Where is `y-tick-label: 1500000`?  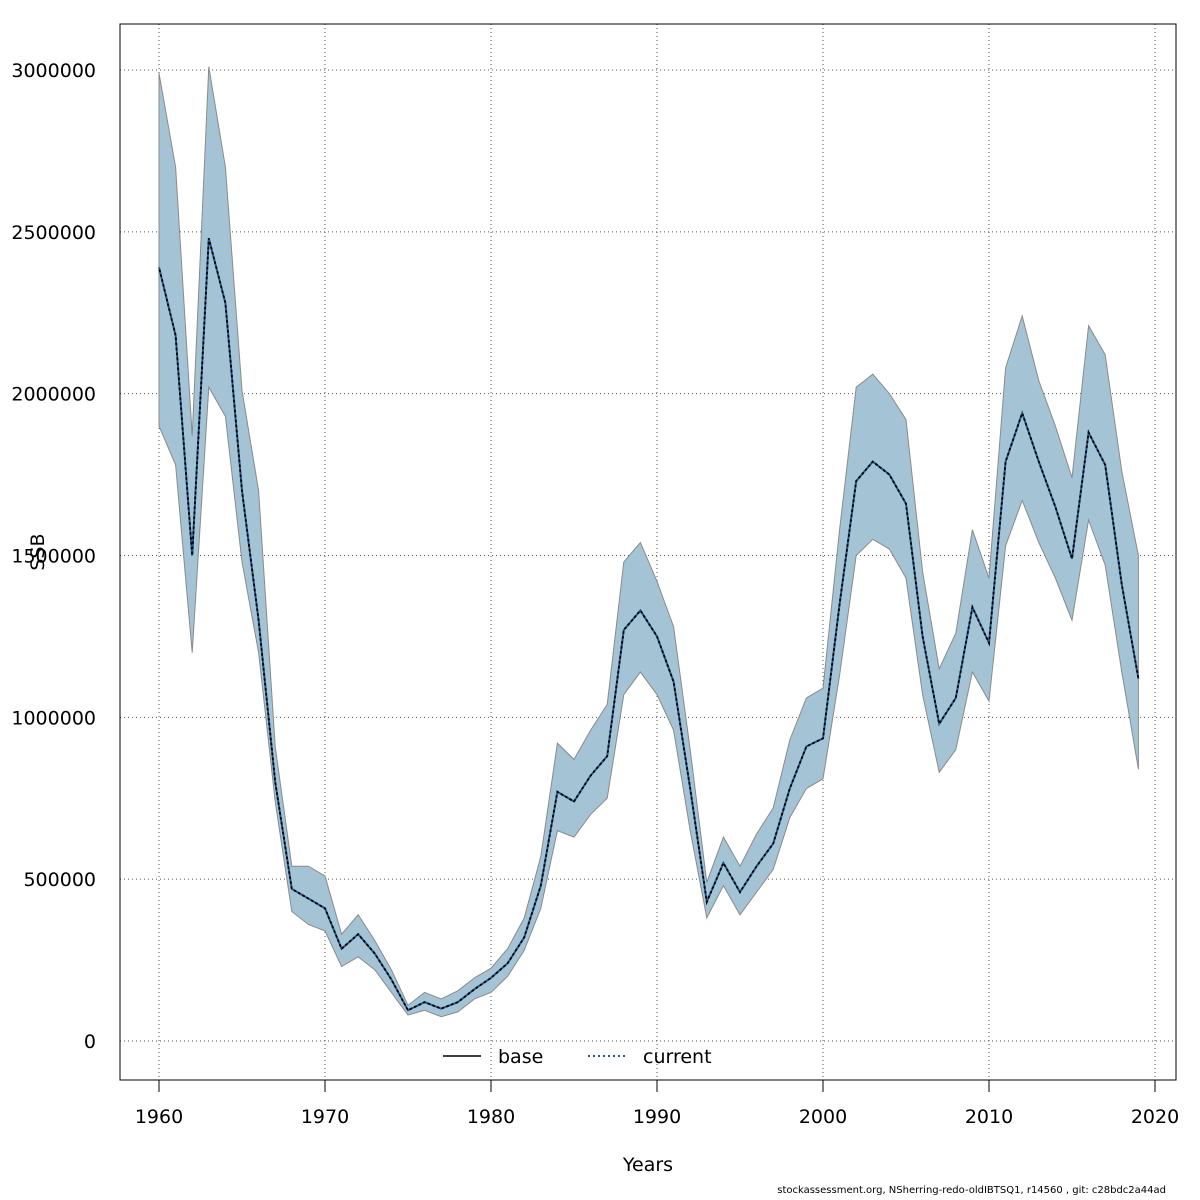
y-tick-label: 1500000 is located at coordinates (53, 557).